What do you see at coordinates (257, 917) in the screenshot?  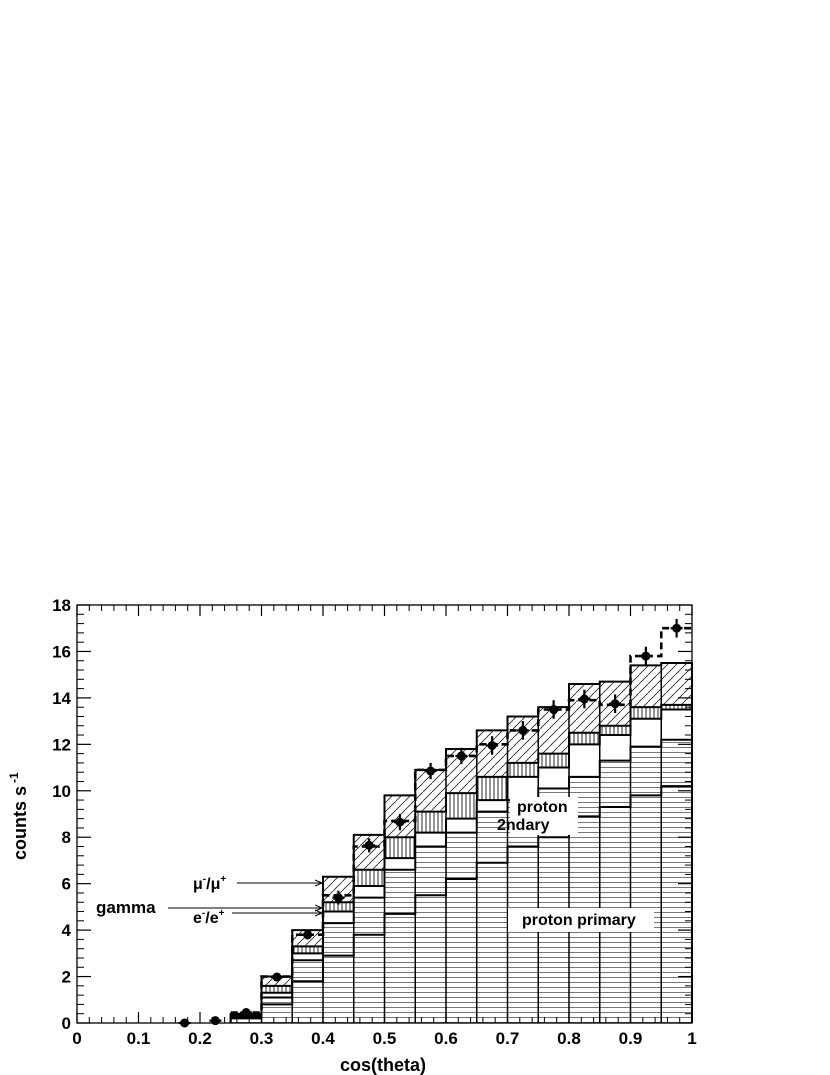 I see `annotation-ee: e-/e+` at bounding box center [257, 917].